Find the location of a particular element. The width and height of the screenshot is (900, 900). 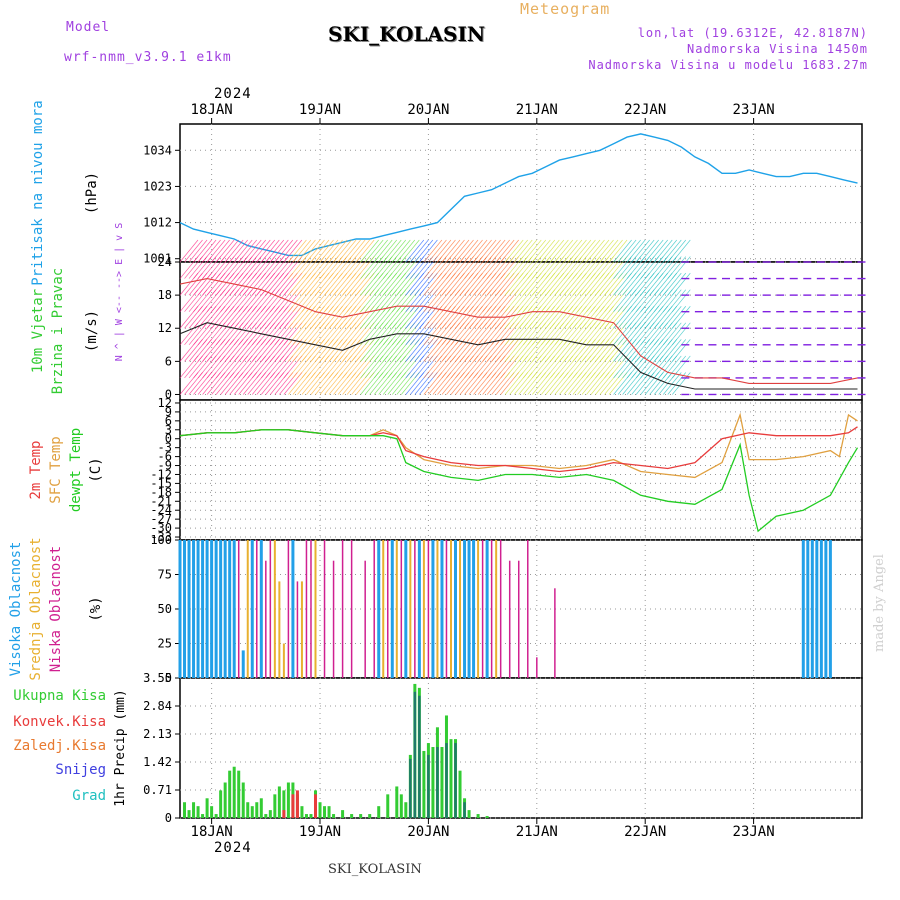

wind-axis-unit: (m/s) is located at coordinates (92, 331).